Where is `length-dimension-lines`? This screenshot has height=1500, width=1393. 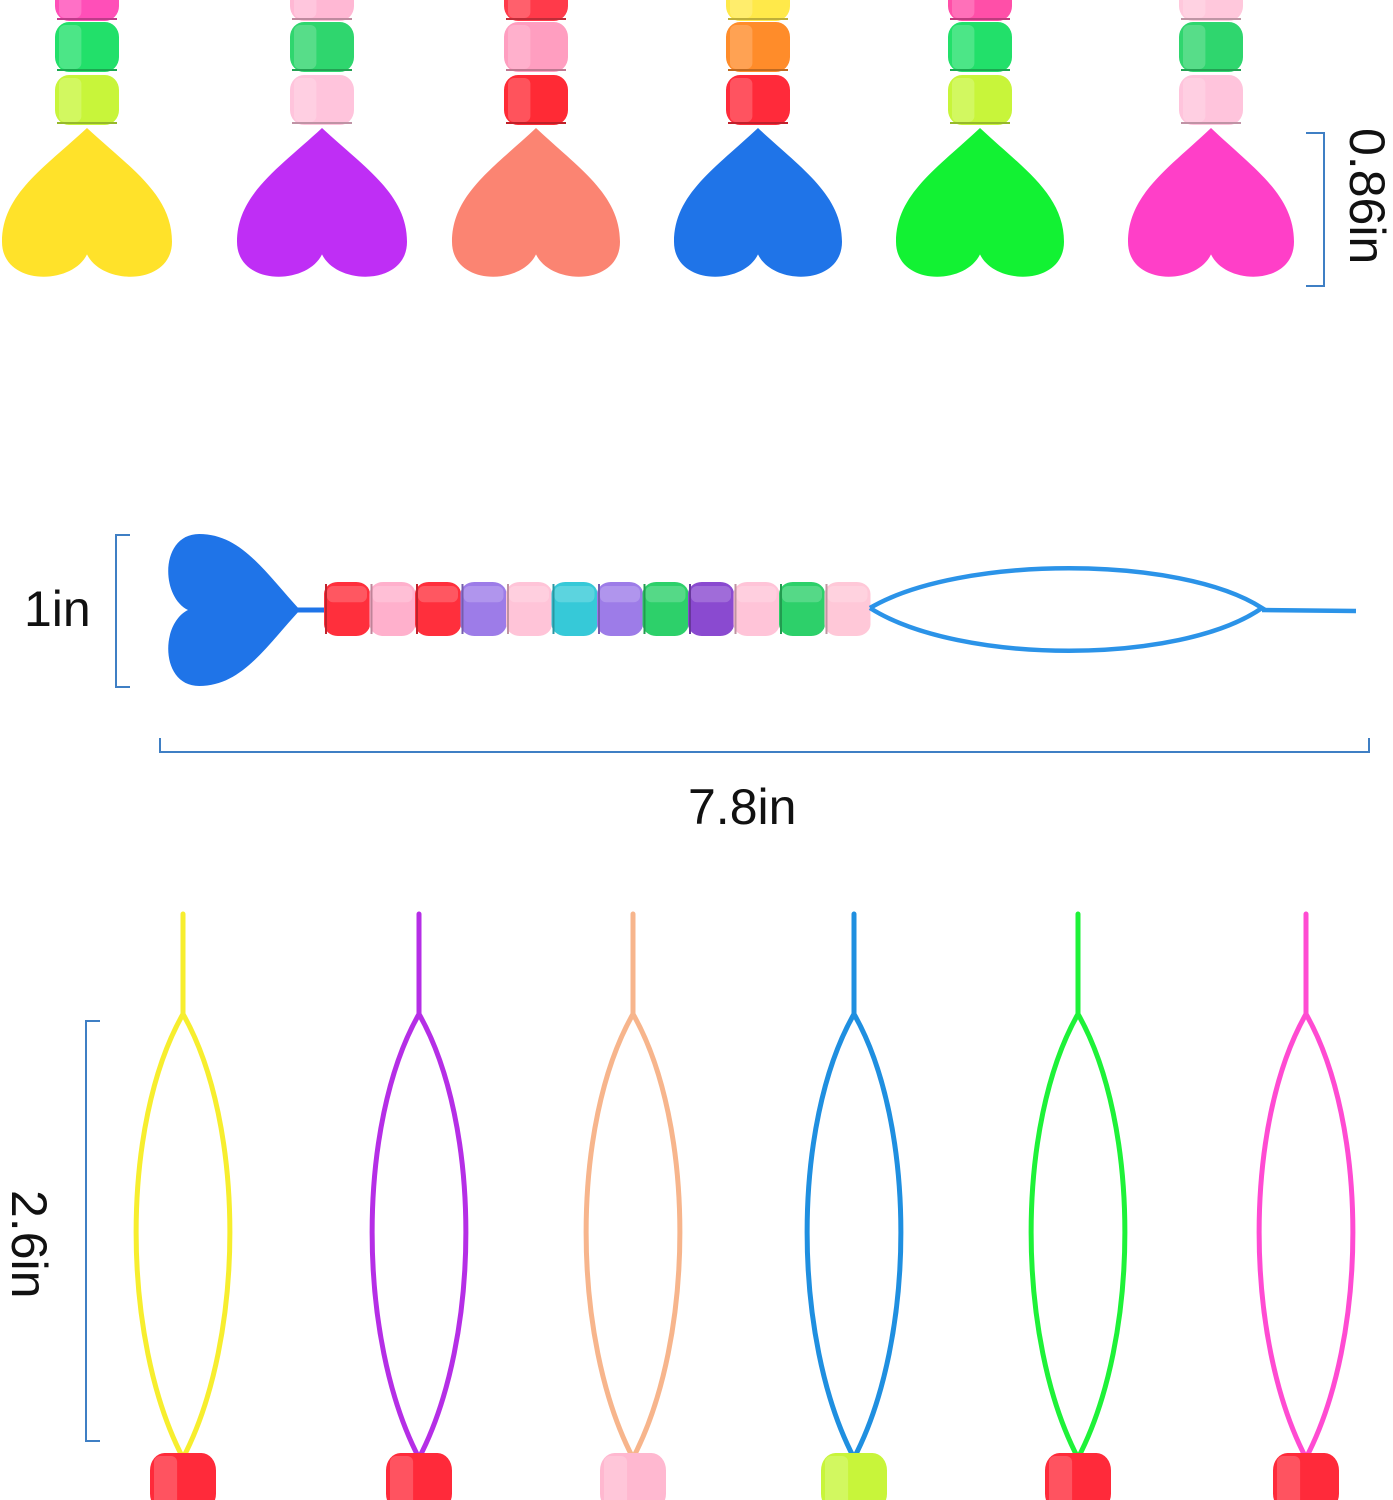 length-dimension-lines is located at coordinates (742, 643).